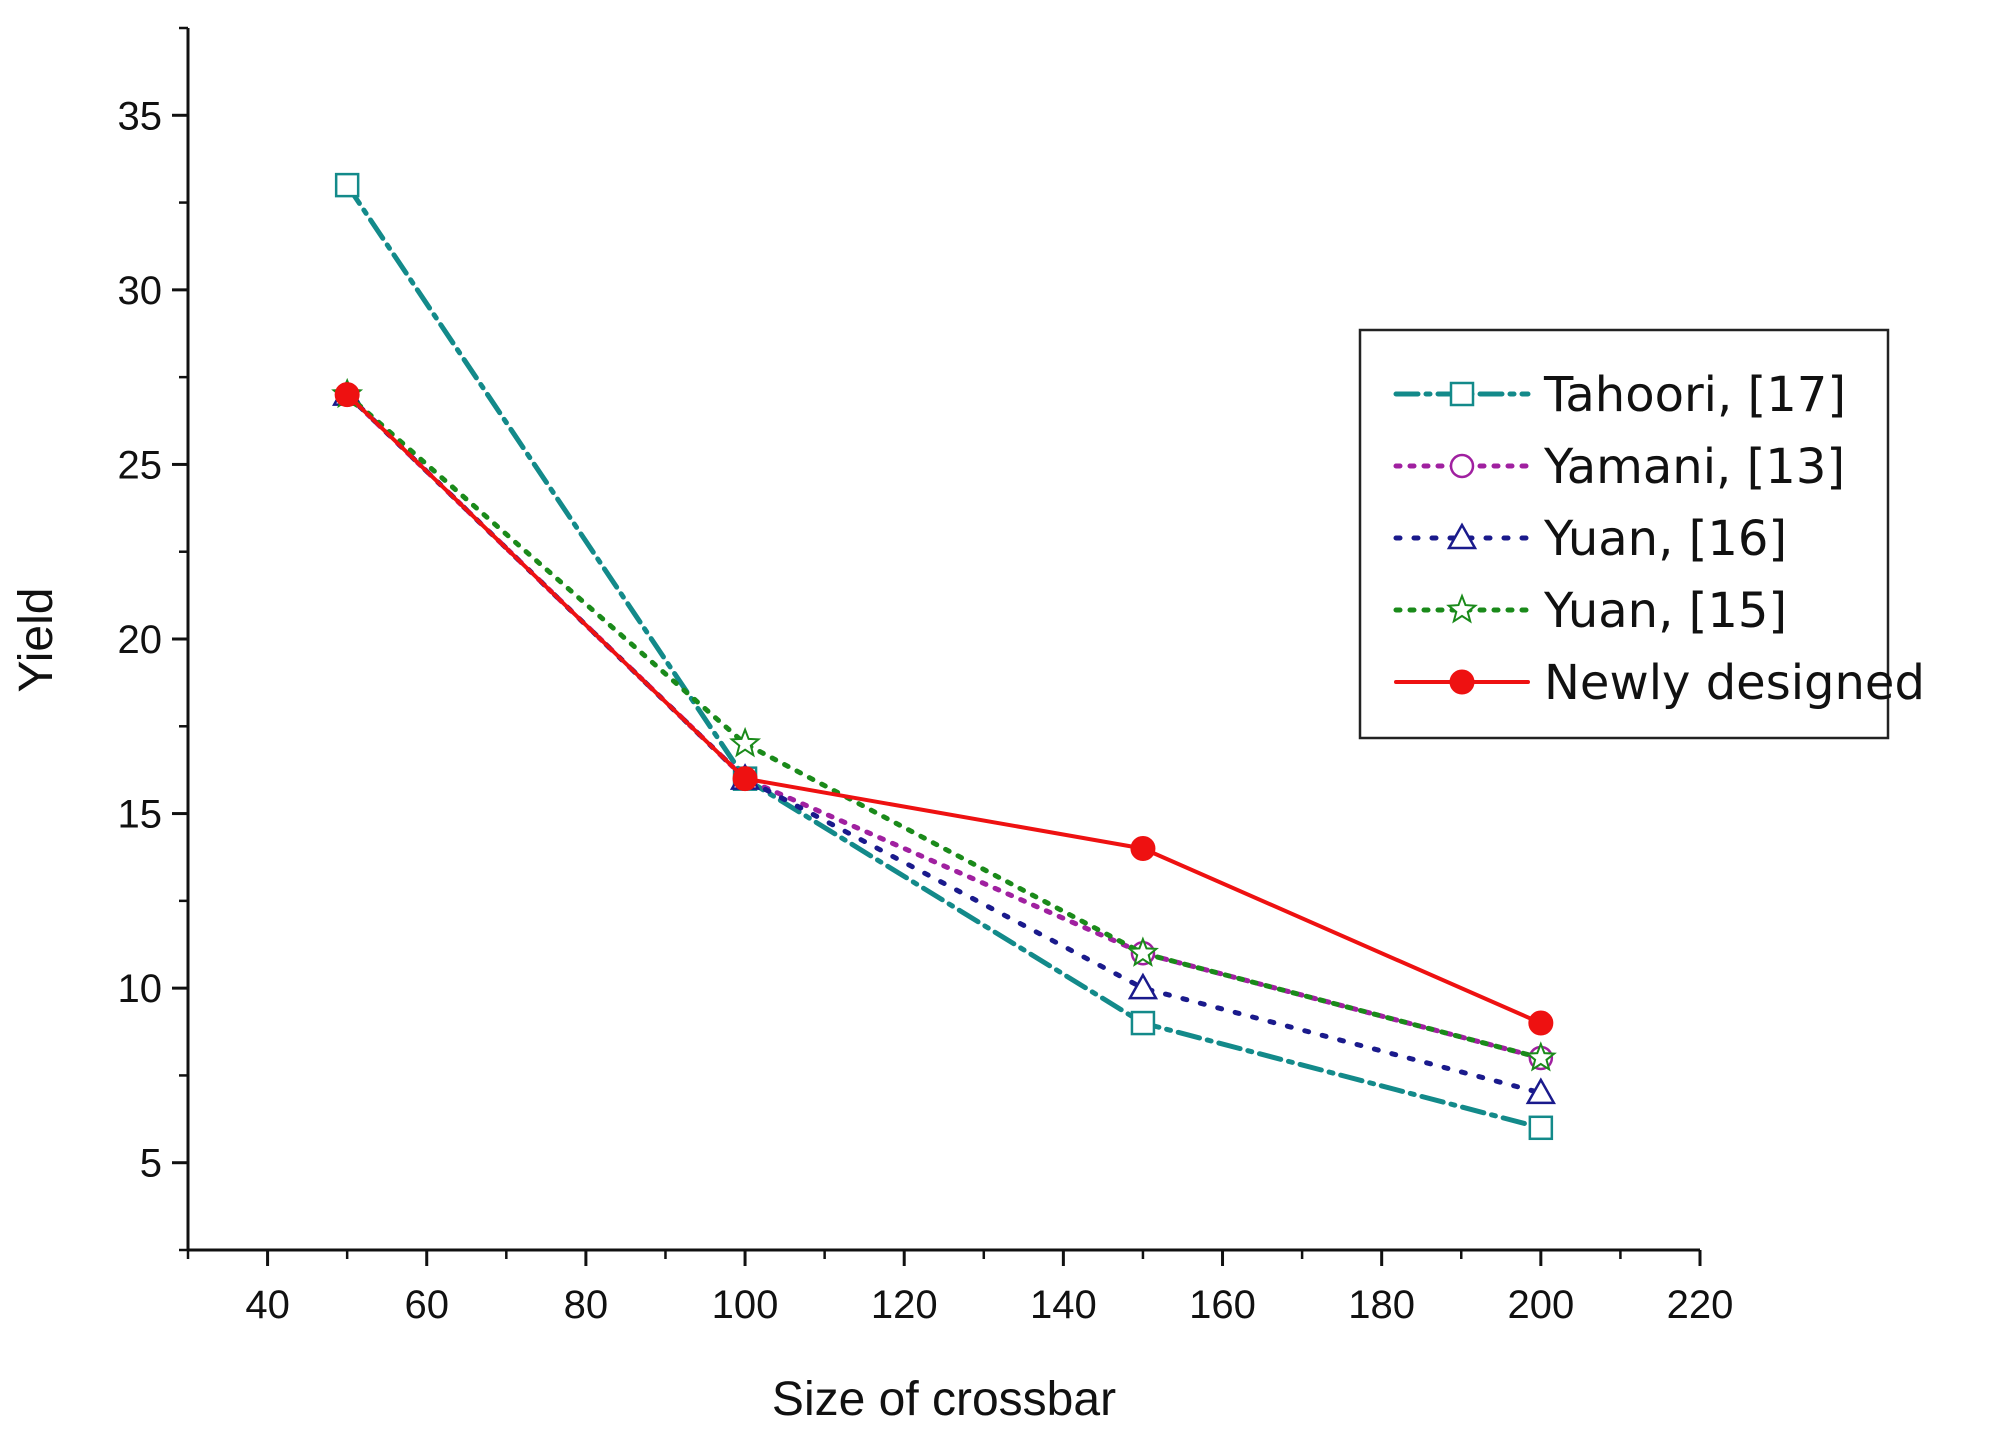  I want to click on legend-label: Newly designed, so click(1734, 683).